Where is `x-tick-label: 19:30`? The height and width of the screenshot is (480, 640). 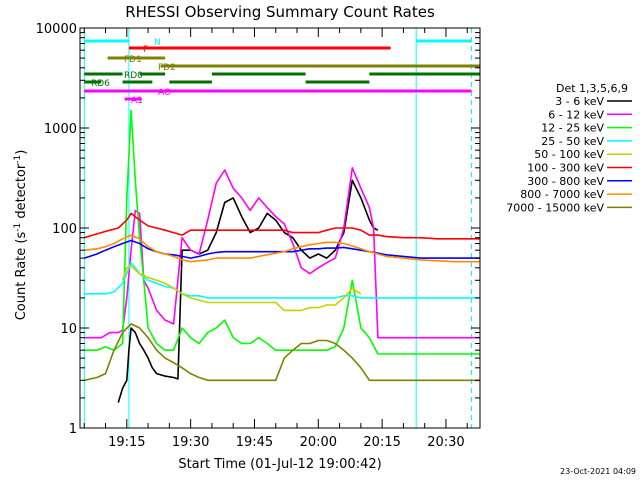
x-tick-label: 19:30 is located at coordinates (190, 442).